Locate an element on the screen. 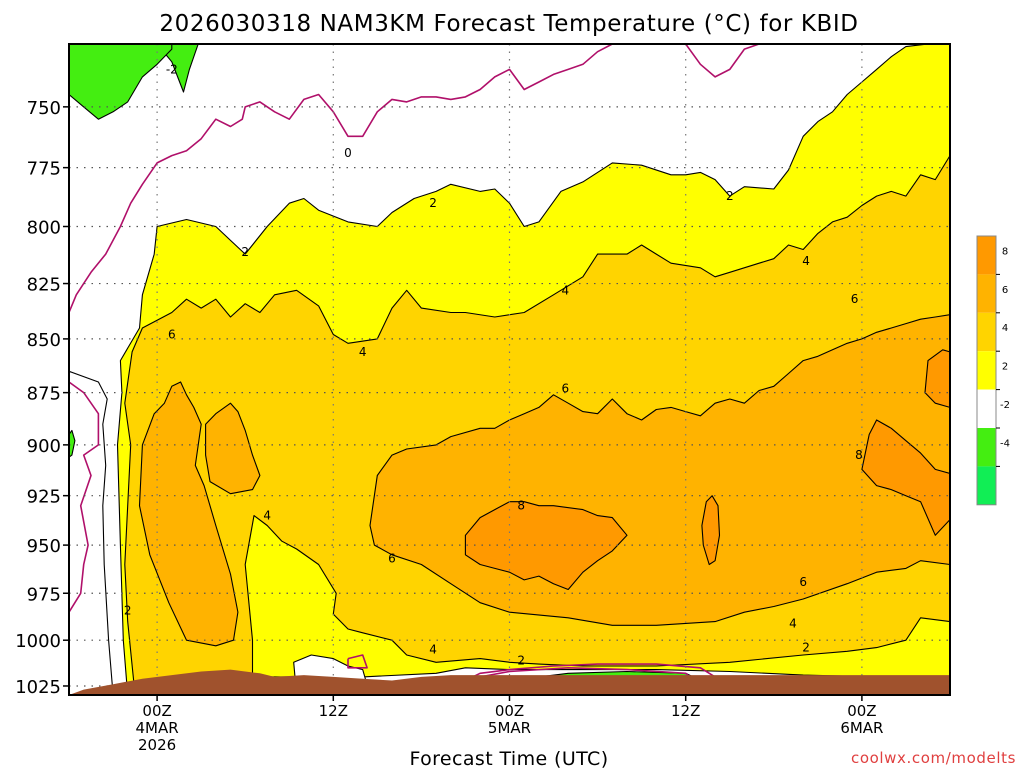  y-tick-label: 900 is located at coordinates (44, 446).